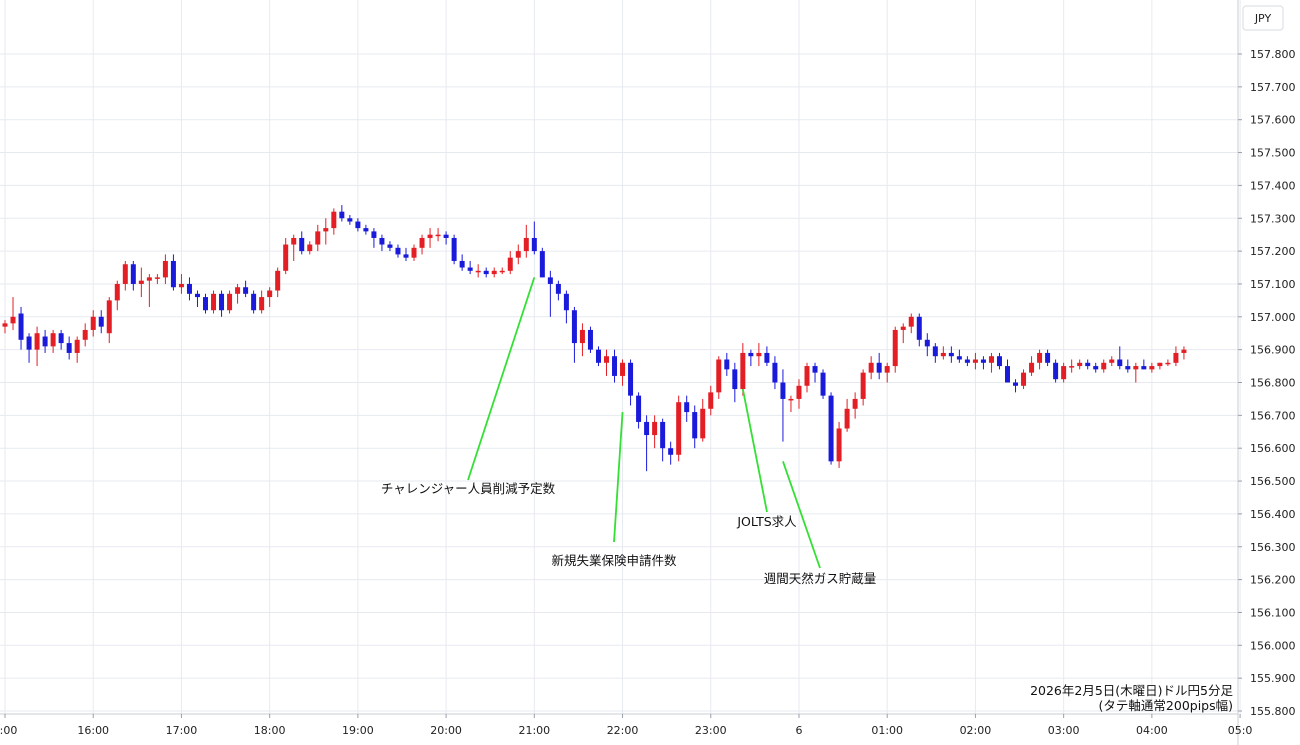  I want to click on price-tick-label: 156.000, so click(1273, 645).